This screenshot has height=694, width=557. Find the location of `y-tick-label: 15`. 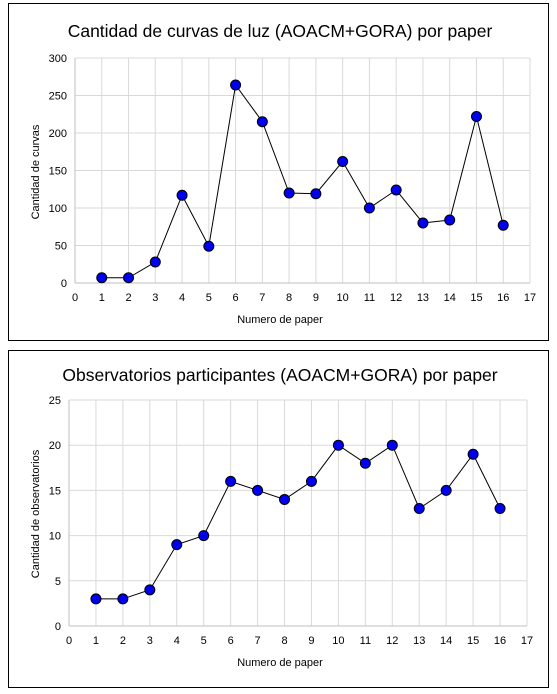

y-tick-label: 15 is located at coordinates (55, 491).